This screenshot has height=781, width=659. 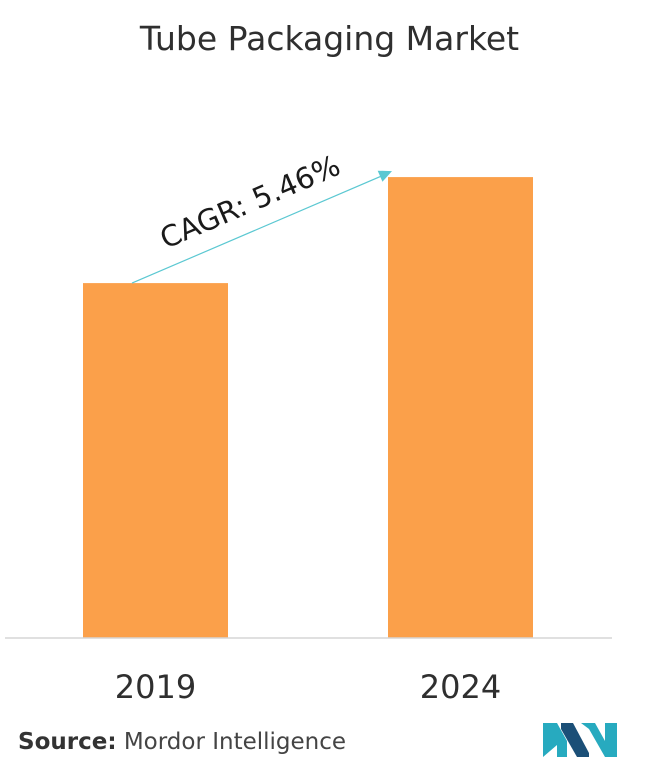 I want to click on source-label: Source:, so click(x=67, y=742).